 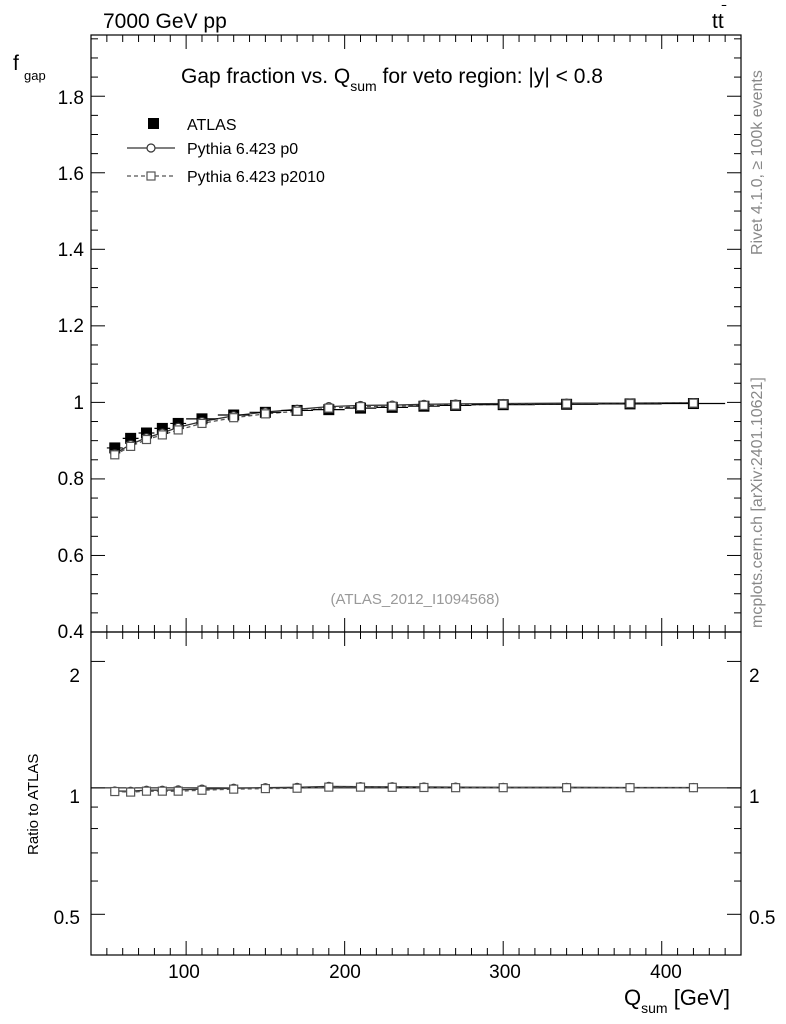 I want to click on legend: ATLAS Pythia 6.423 p0 Pythia 6.423 p2010, so click(x=226, y=151).